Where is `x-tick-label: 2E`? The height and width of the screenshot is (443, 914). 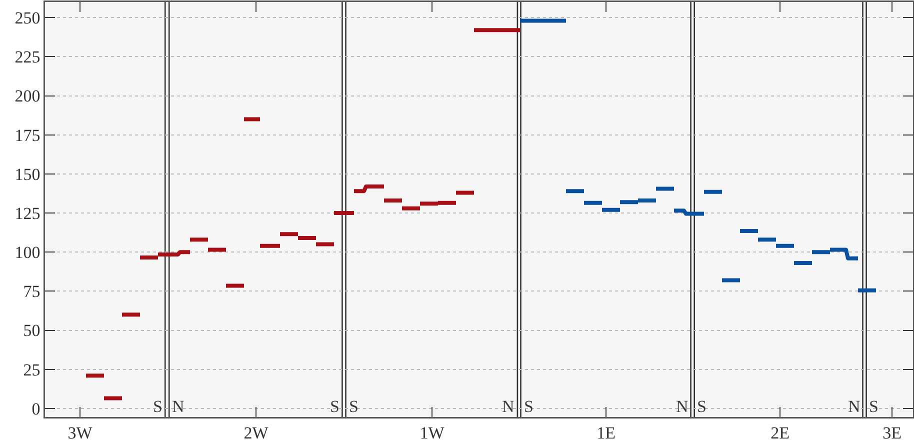
x-tick-label: 2E is located at coordinates (780, 433).